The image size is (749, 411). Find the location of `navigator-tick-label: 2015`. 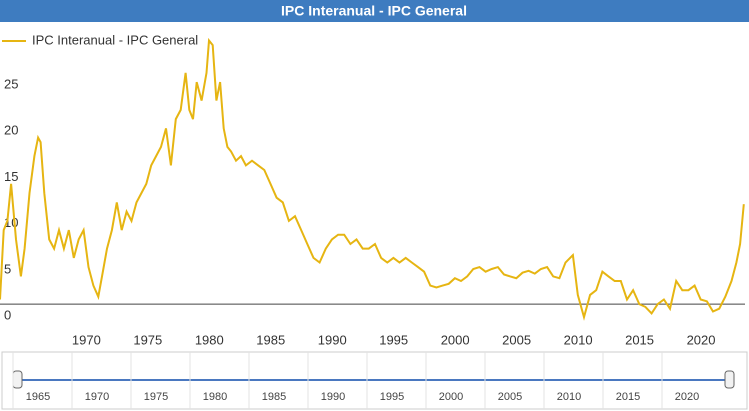

navigator-tick-label: 2015 is located at coordinates (628, 397).